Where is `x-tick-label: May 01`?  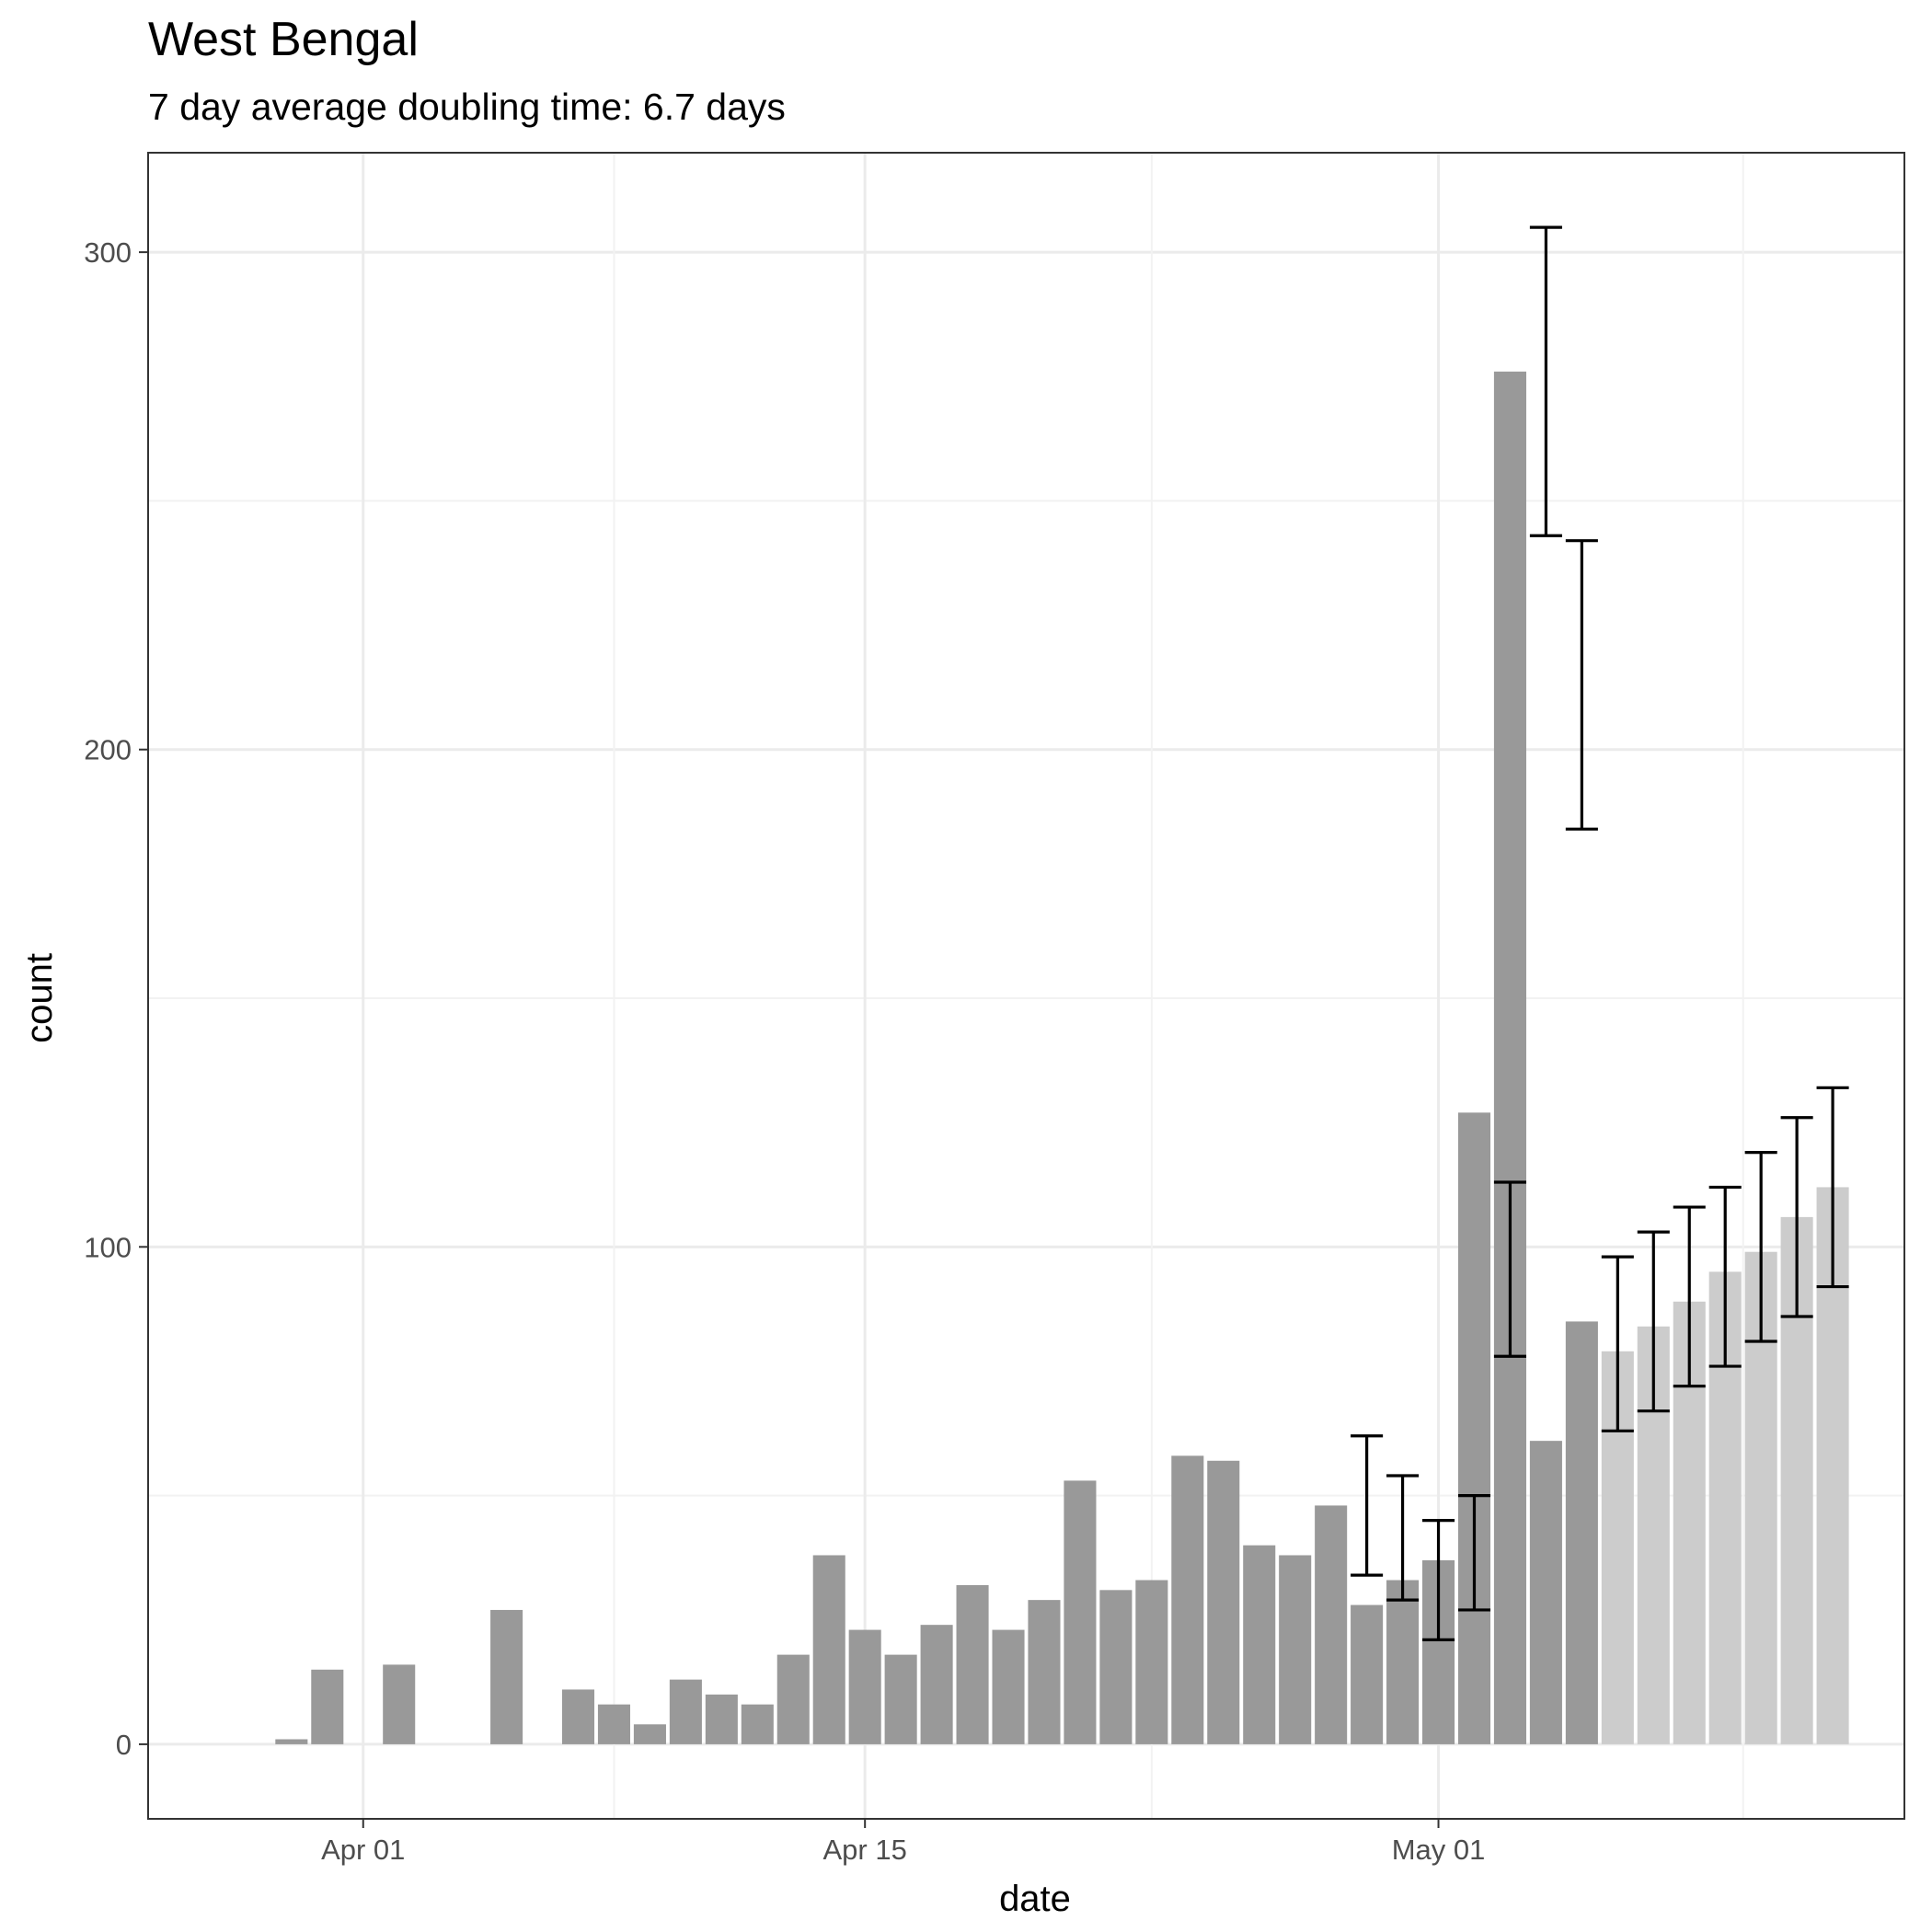
x-tick-label: May 01 is located at coordinates (1439, 1850).